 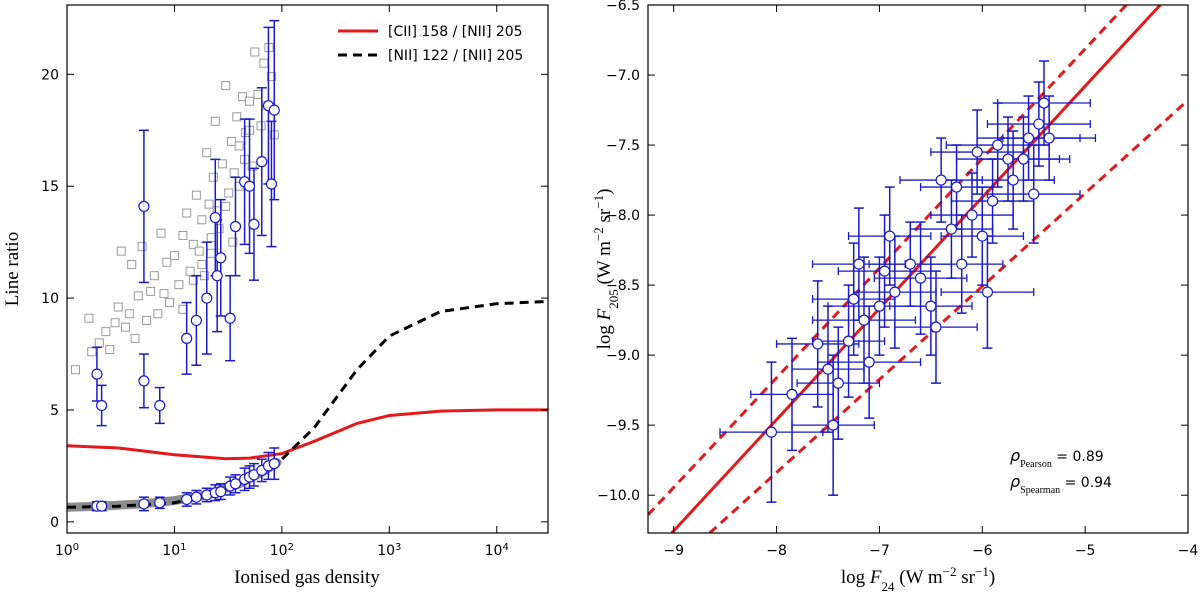 What do you see at coordinates (966, 577) in the screenshot?
I see `x-axis-label-part: sr` at bounding box center [966, 577].